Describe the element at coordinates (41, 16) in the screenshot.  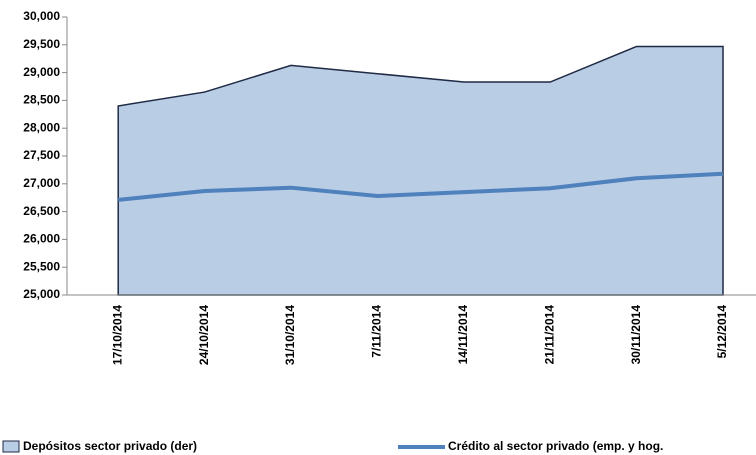
I see `y-tick-label: 30,000` at that location.